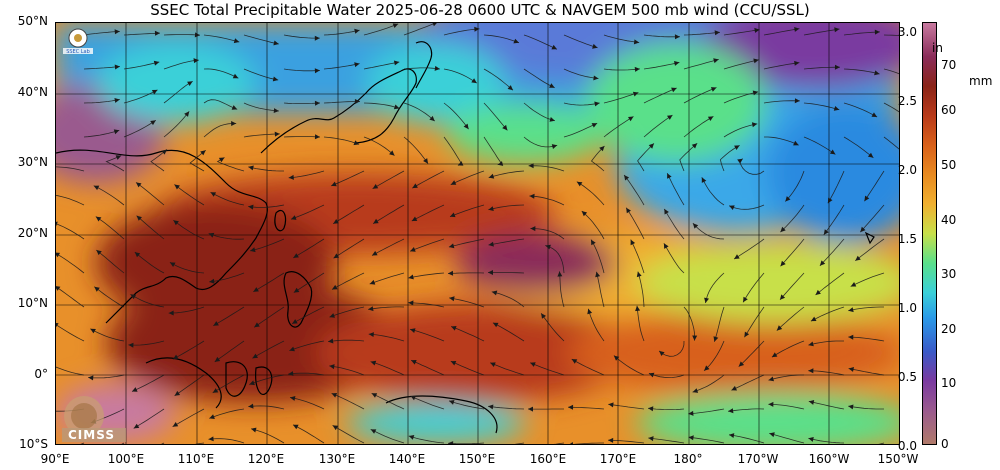 Image resolution: width=1000 pixels, height=470 pixels. Describe the element at coordinates (126, 459) in the screenshot. I see `lon-label-100e: 100°E` at that location.